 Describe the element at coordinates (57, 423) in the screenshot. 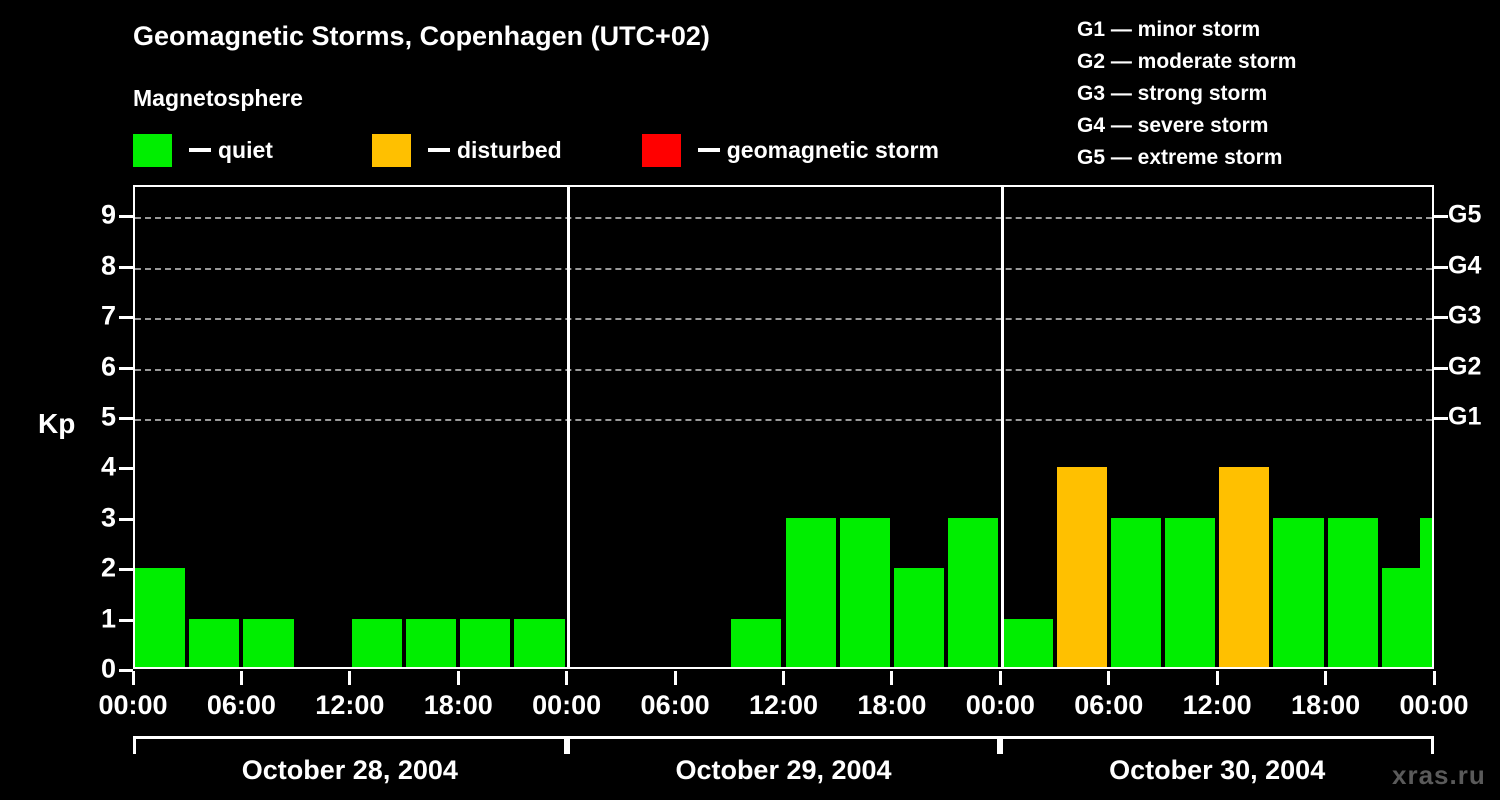

I see `y-axis-label: Kp` at that location.